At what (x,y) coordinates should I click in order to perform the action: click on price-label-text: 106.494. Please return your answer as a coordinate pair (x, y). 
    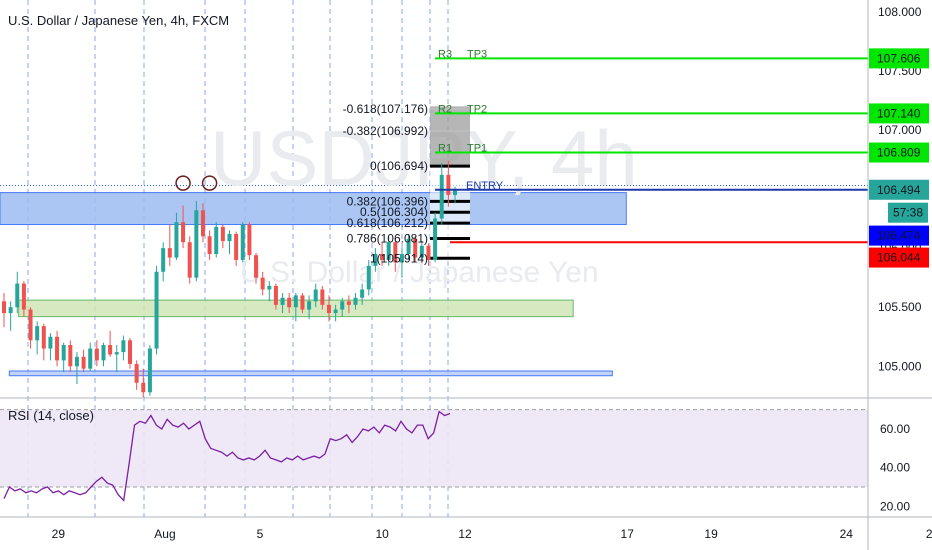
    Looking at the image, I should click on (899, 190).